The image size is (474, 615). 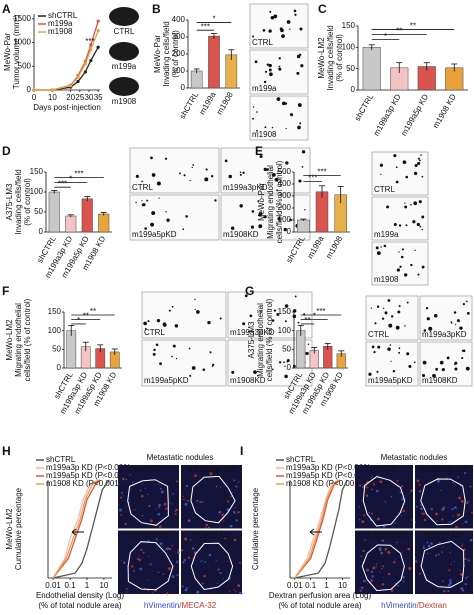 What do you see at coordinates (34, 97) in the screenshot?
I see `x-tick-label: 0` at bounding box center [34, 97].